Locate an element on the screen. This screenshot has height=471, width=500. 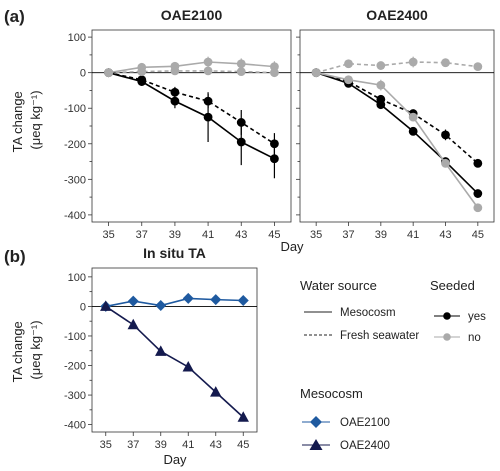
legend-mesocosm-item: OAE2400 is located at coordinates (365, 446).